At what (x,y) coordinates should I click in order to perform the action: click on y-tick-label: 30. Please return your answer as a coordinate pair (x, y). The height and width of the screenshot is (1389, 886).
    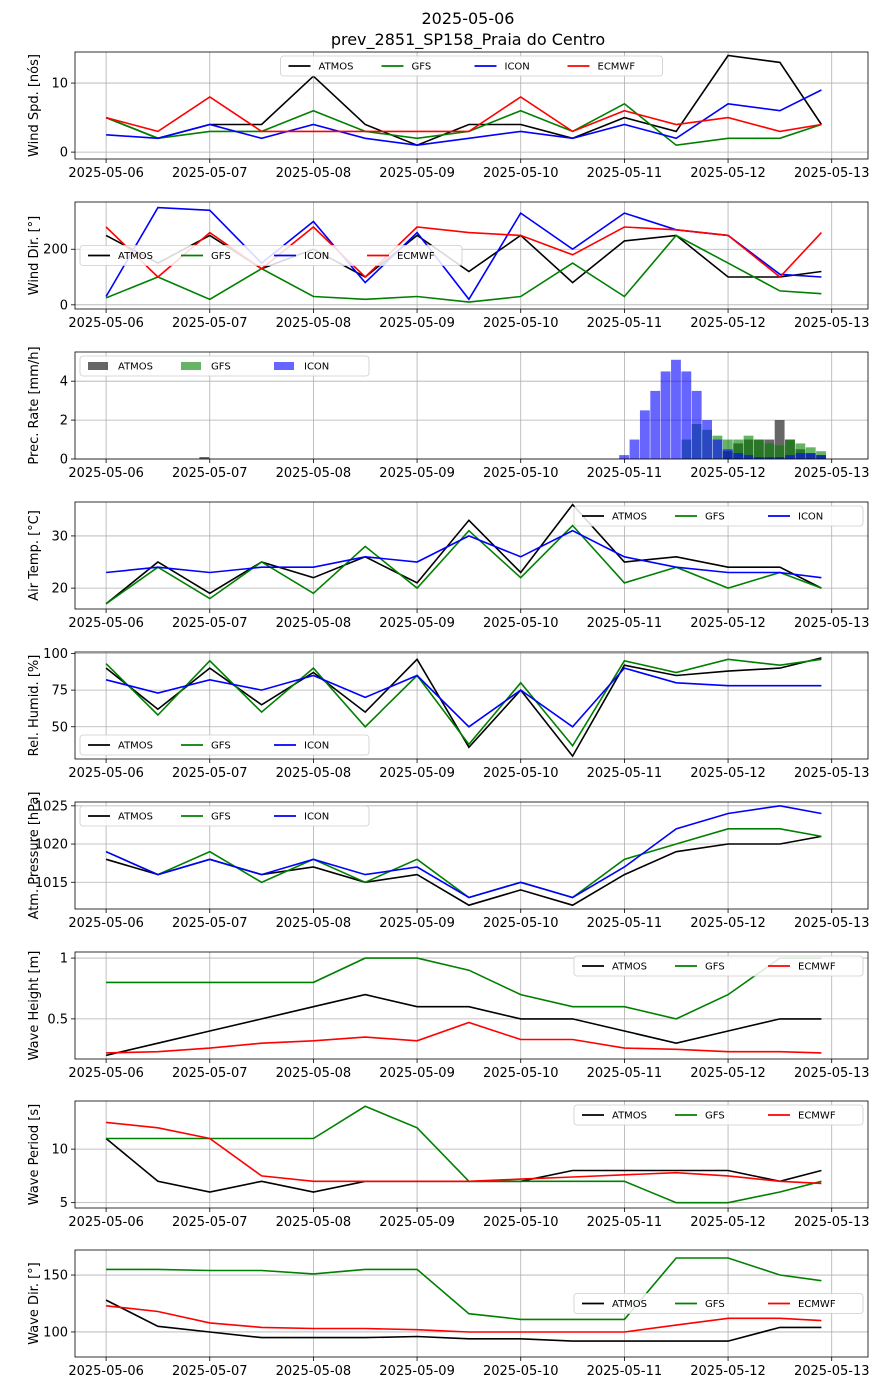
    Looking at the image, I should click on (59, 536).